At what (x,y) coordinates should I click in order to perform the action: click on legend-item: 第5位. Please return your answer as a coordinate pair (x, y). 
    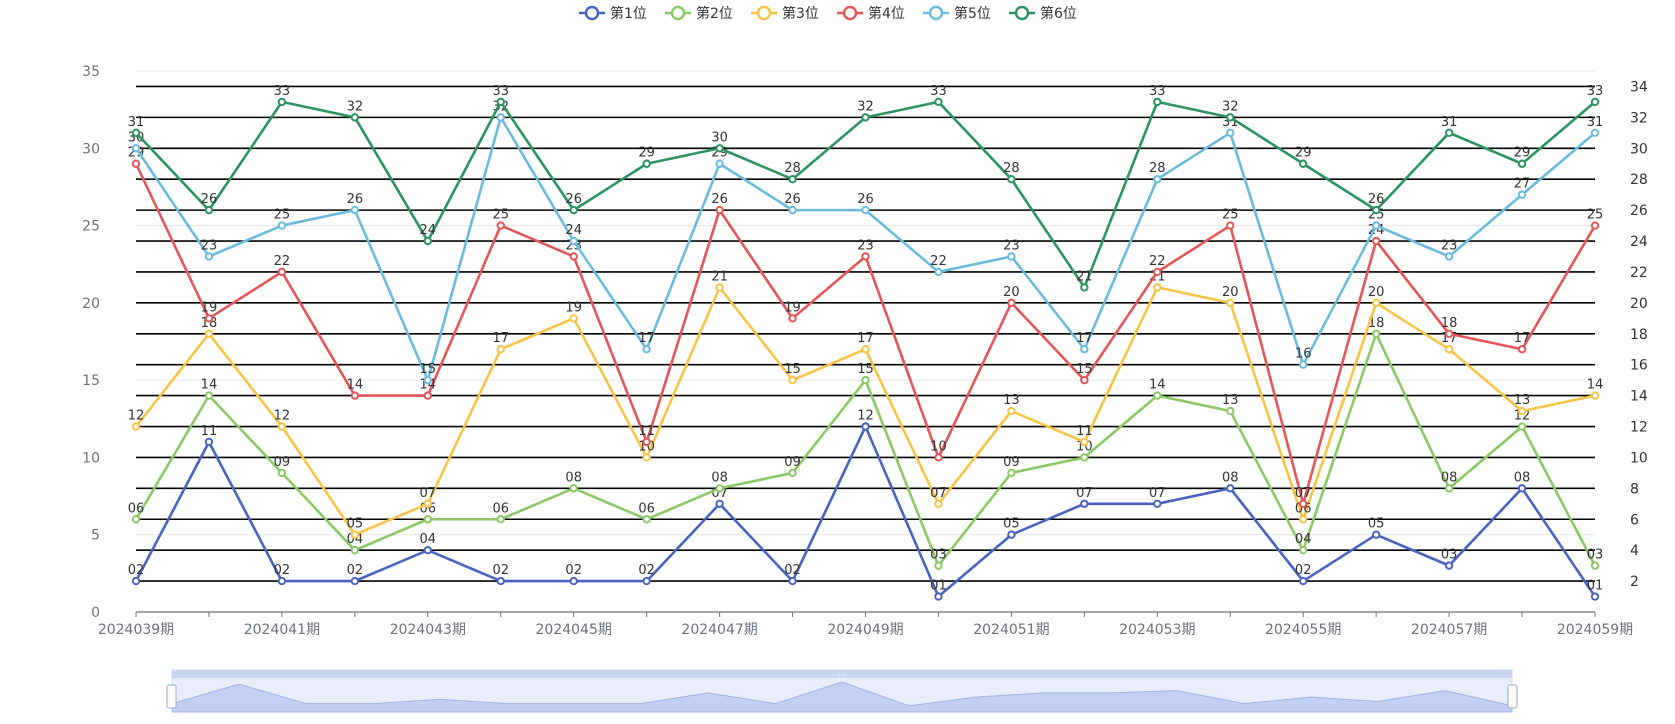
    Looking at the image, I should click on (957, 13).